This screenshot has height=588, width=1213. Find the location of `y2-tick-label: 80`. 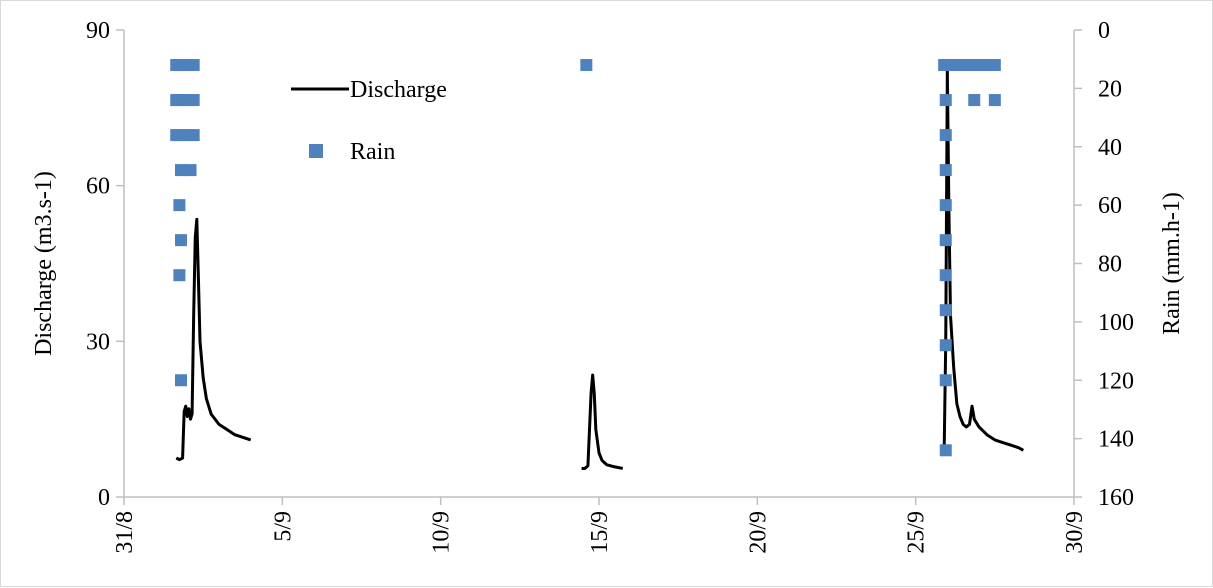

y2-tick-label: 80 is located at coordinates (1110, 265).